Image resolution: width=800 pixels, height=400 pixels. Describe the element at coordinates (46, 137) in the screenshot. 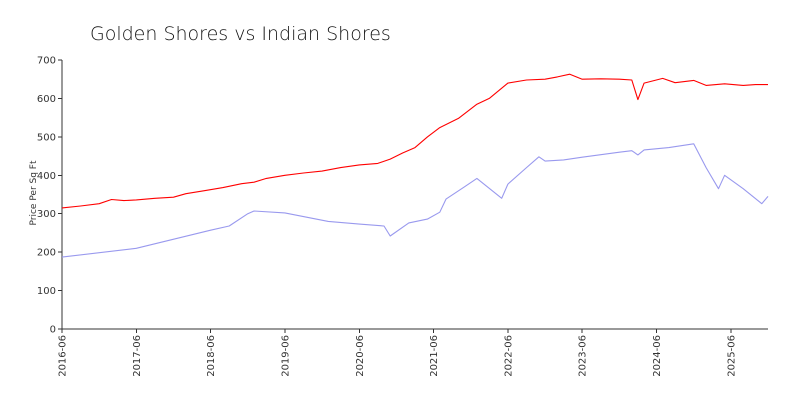

I see `y-tick-label: 500` at that location.